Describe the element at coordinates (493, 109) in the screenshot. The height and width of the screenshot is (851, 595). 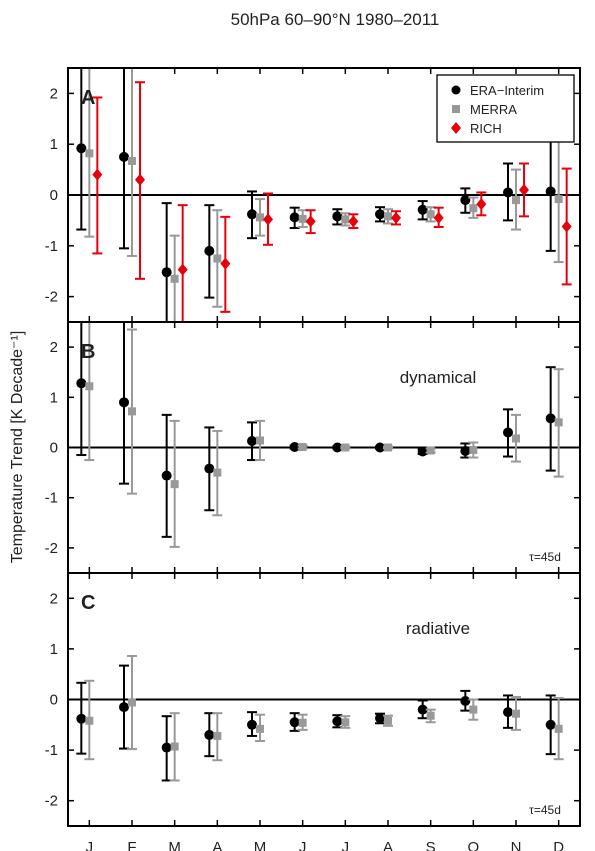
I see `legend-label: MERRA` at that location.